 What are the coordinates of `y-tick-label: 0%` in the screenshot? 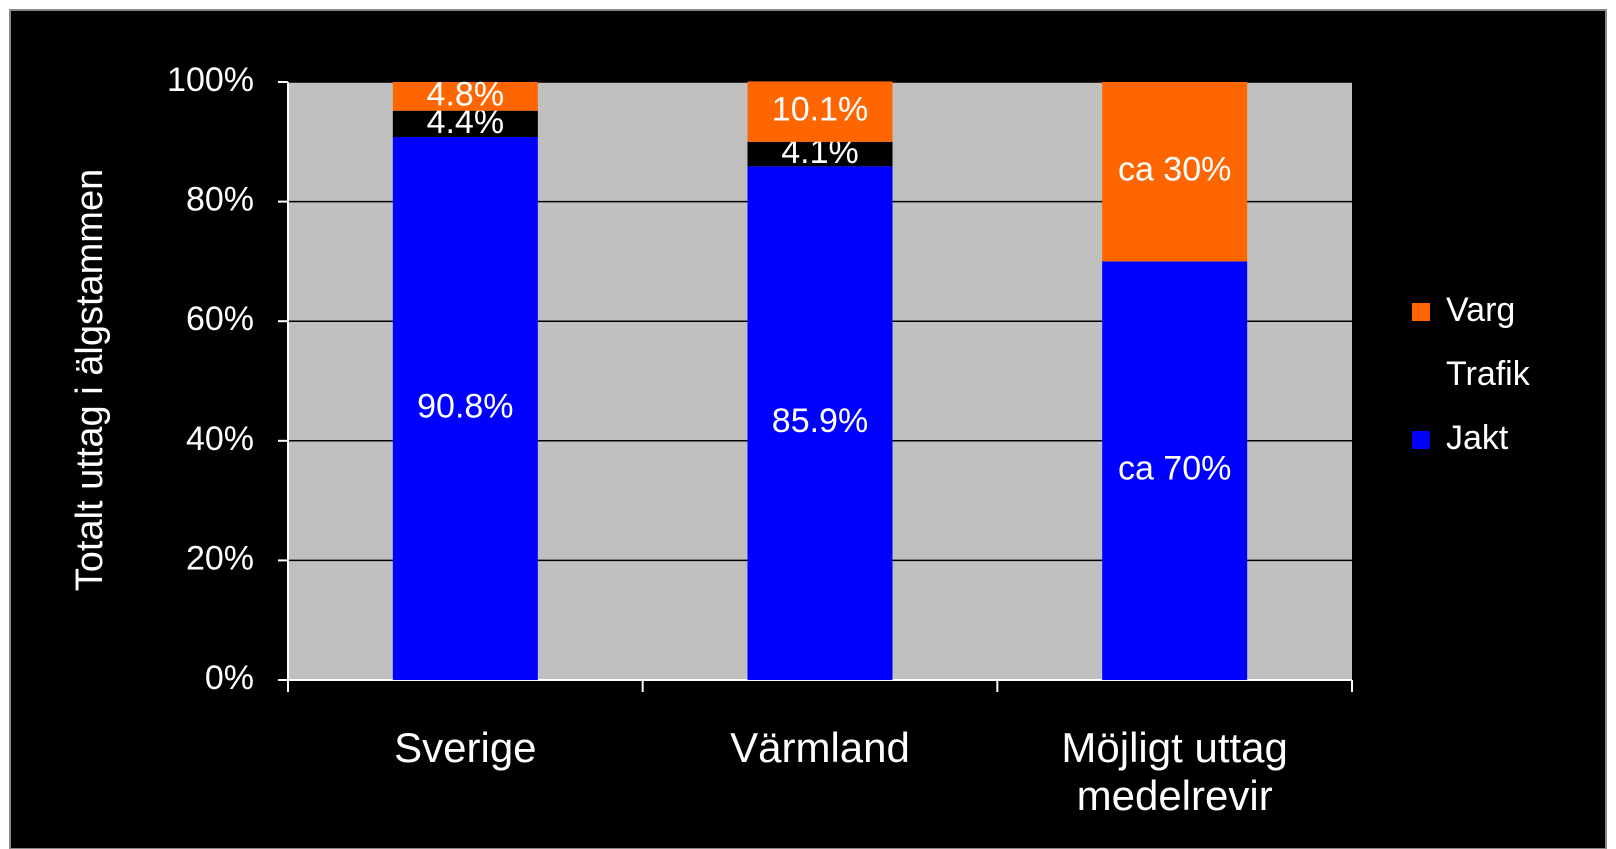 It's located at (229, 678).